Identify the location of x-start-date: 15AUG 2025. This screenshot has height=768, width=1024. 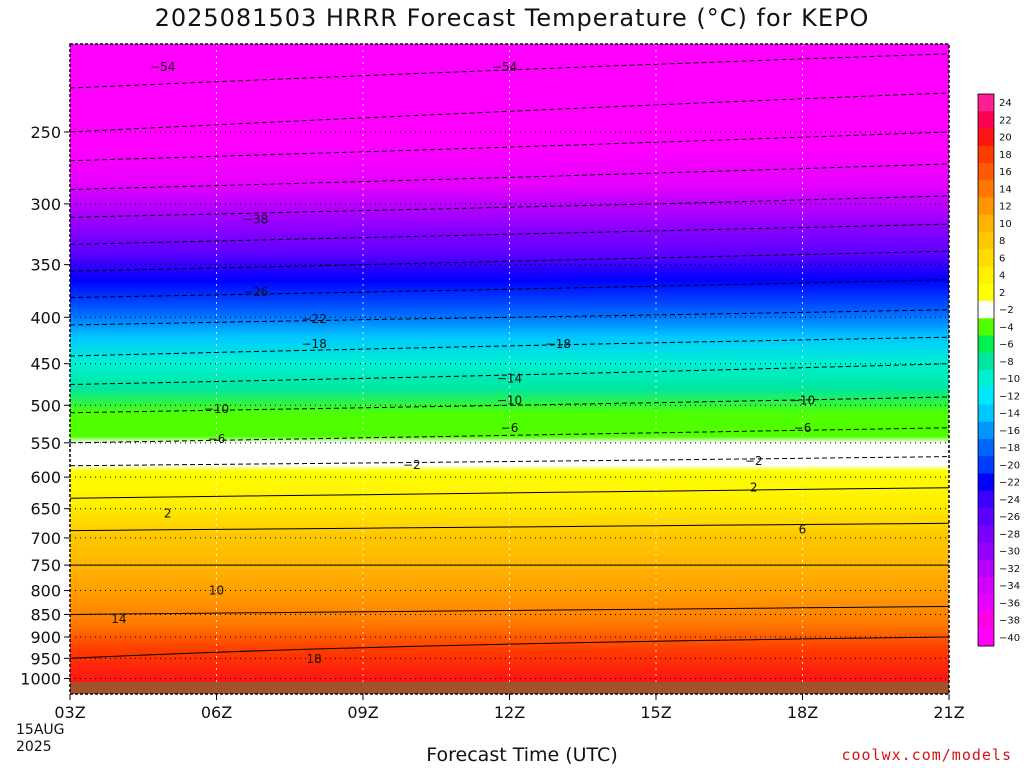
(40, 739).